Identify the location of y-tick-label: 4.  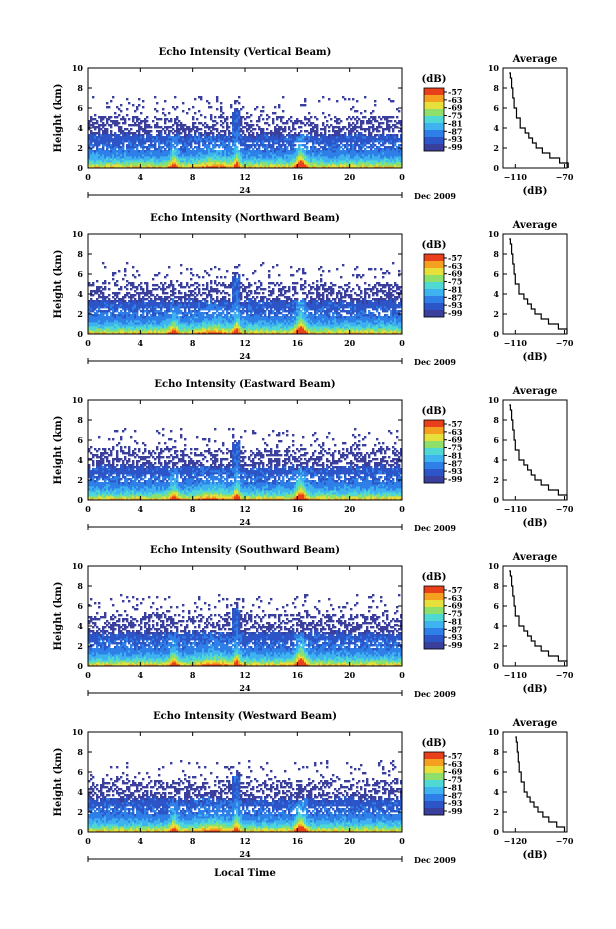
(80, 128).